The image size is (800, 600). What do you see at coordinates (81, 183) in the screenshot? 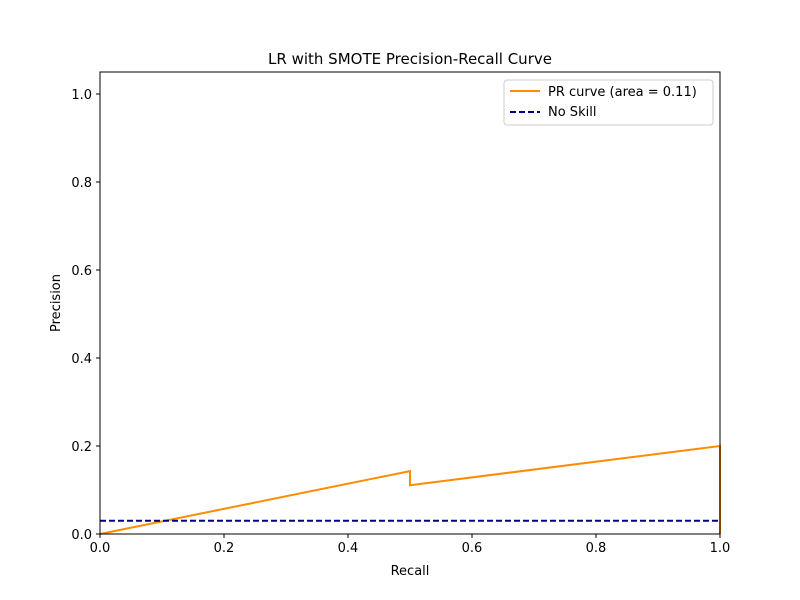
I see `y-tick-label: 0.8` at bounding box center [81, 183].